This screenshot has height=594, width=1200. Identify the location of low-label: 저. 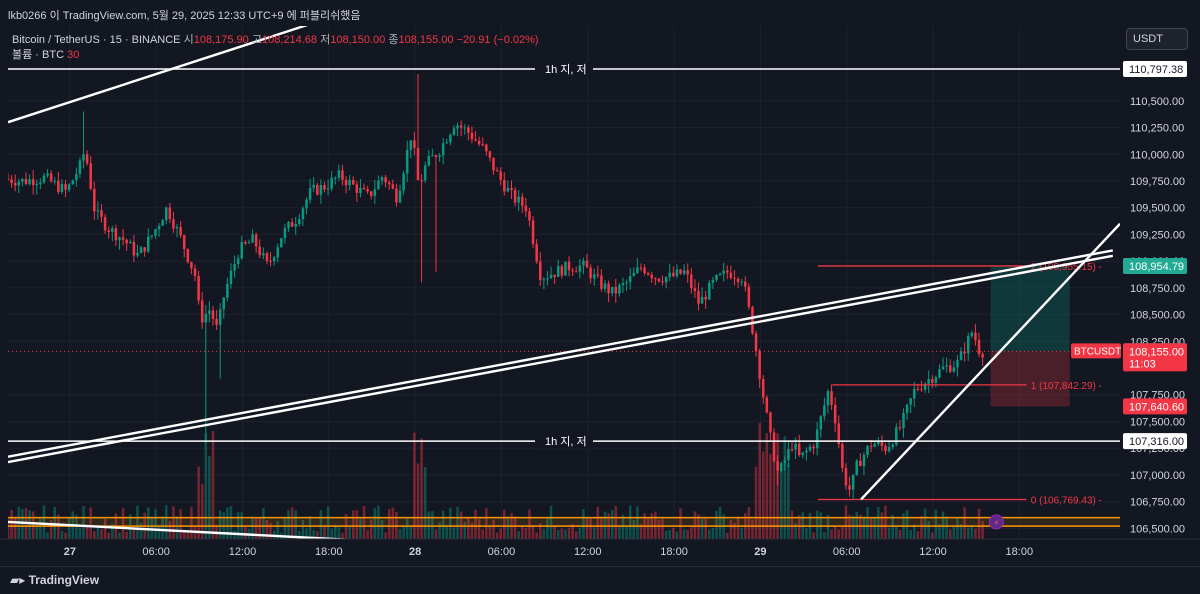
(325, 40).